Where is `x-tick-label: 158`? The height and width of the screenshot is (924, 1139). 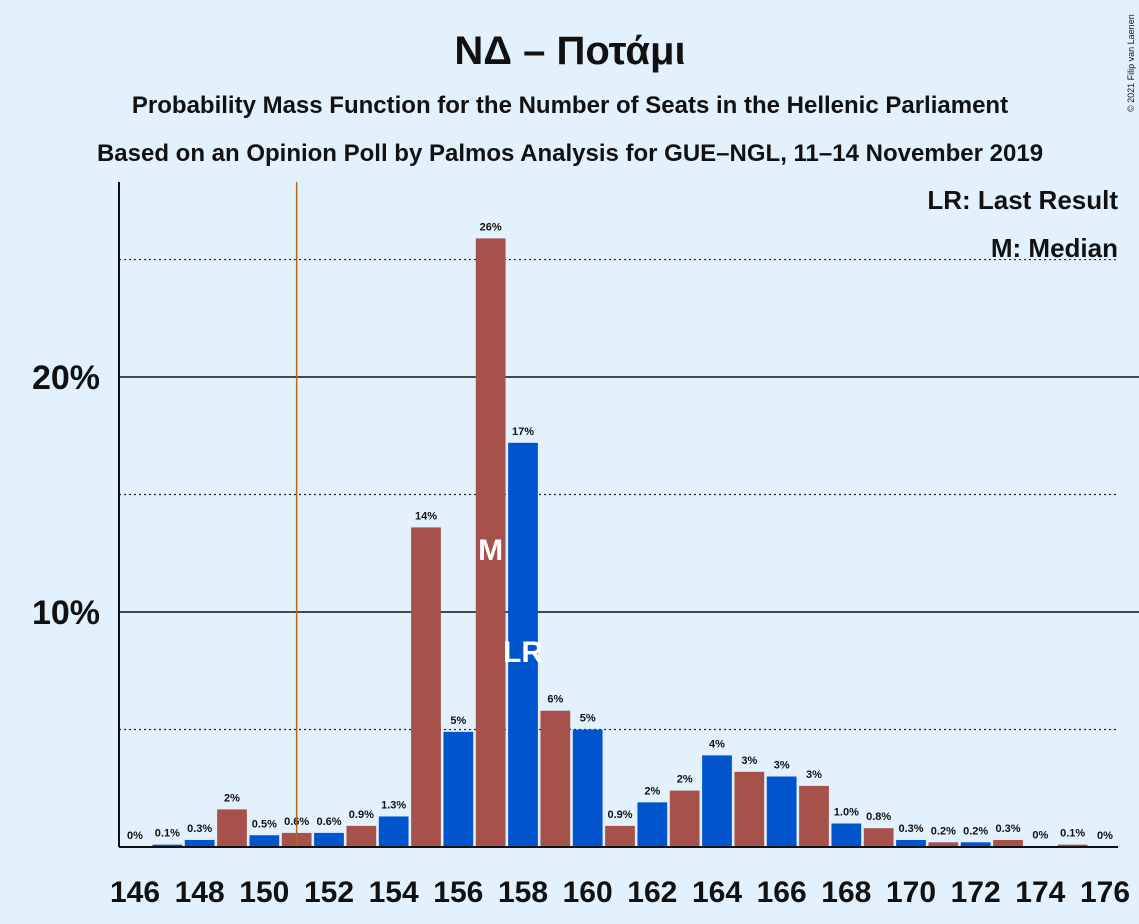 x-tick-label: 158 is located at coordinates (523, 892).